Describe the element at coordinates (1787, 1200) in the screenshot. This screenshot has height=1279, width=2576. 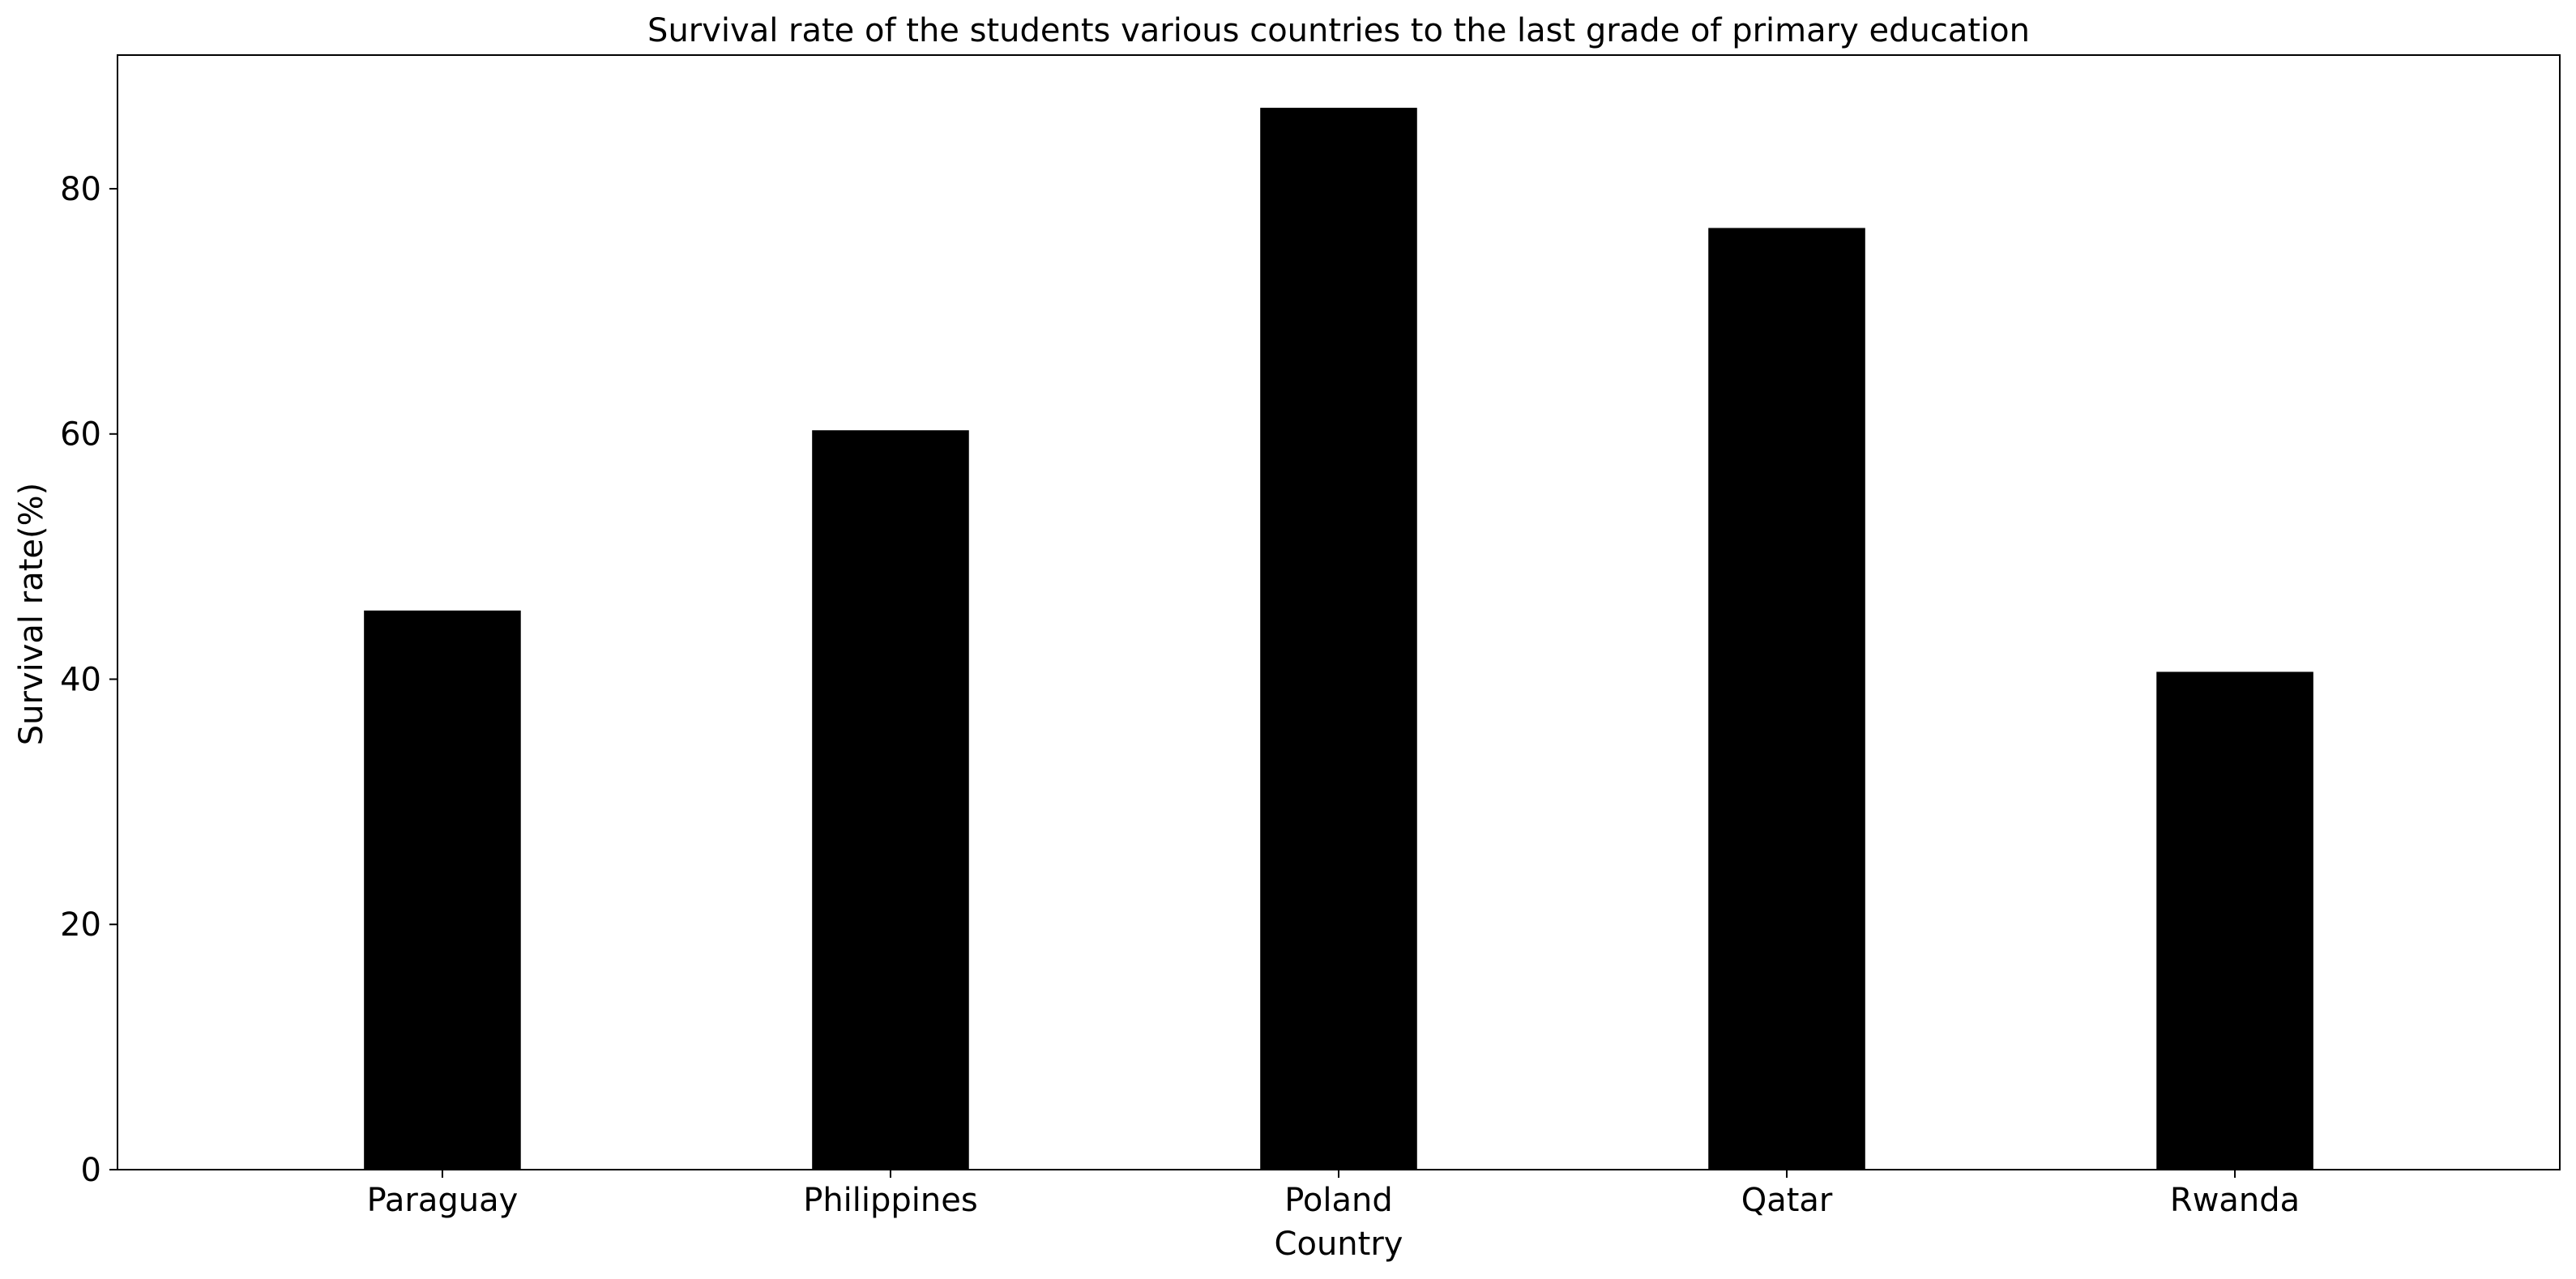
I see `x-tick-label: Qatar` at that location.